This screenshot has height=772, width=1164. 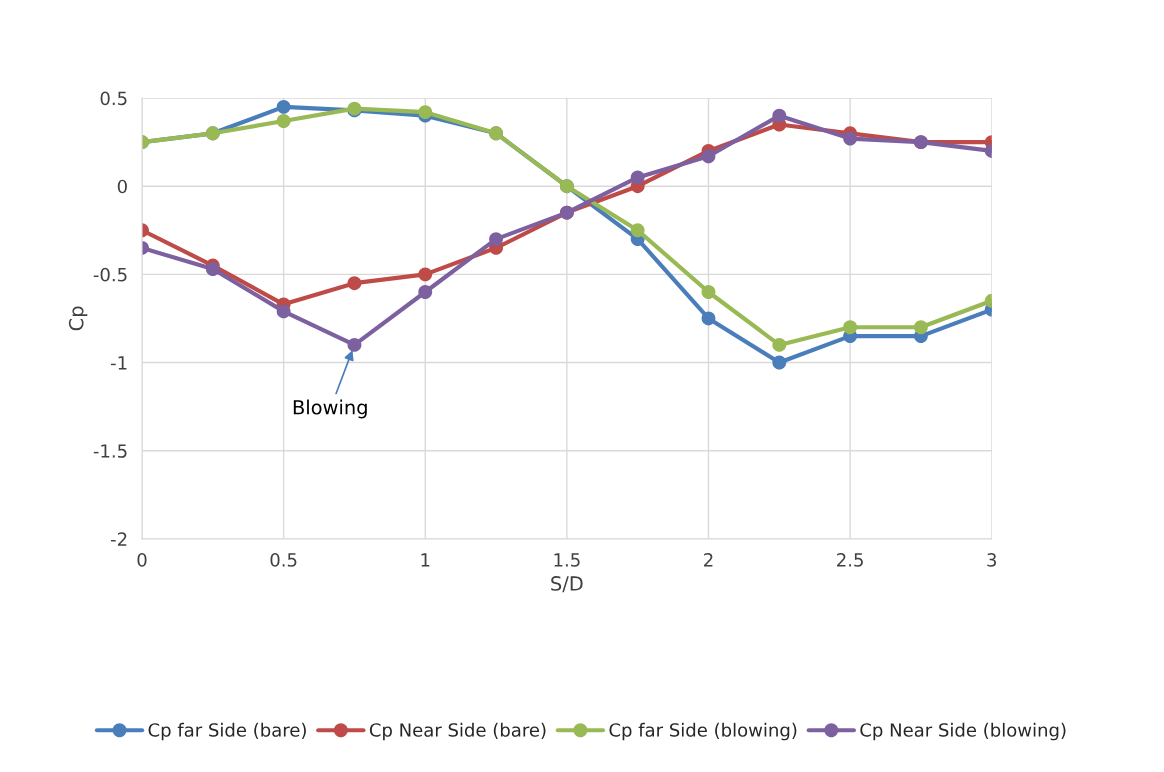 What do you see at coordinates (119, 539) in the screenshot?
I see `y-tick-label: -2` at bounding box center [119, 539].